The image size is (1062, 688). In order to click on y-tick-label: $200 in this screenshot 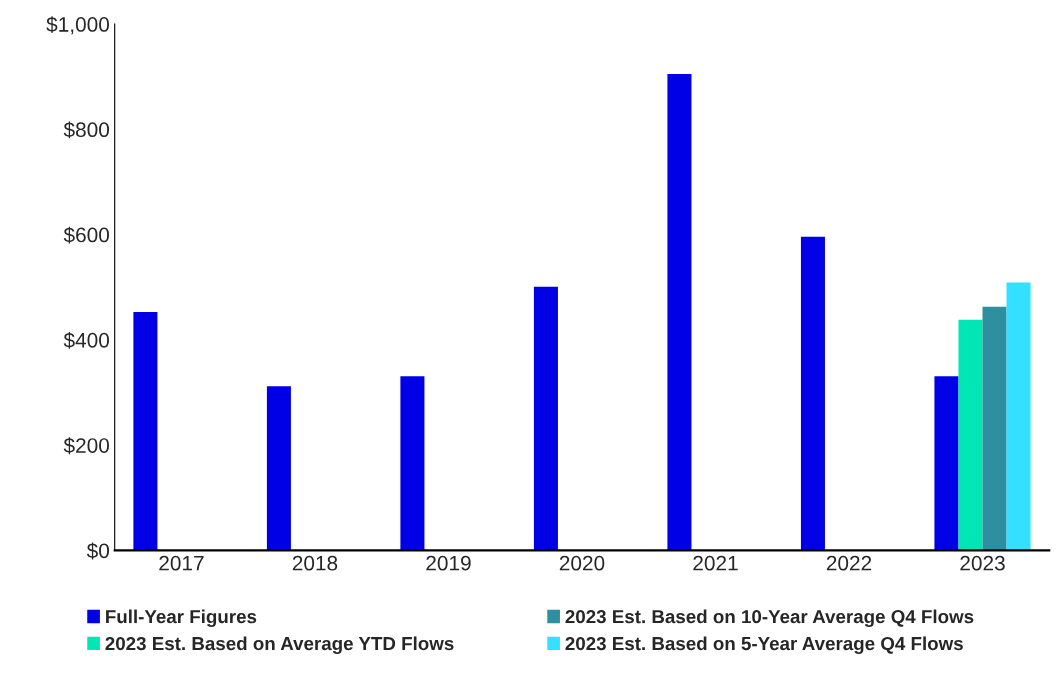, I will do `click(86, 446)`.